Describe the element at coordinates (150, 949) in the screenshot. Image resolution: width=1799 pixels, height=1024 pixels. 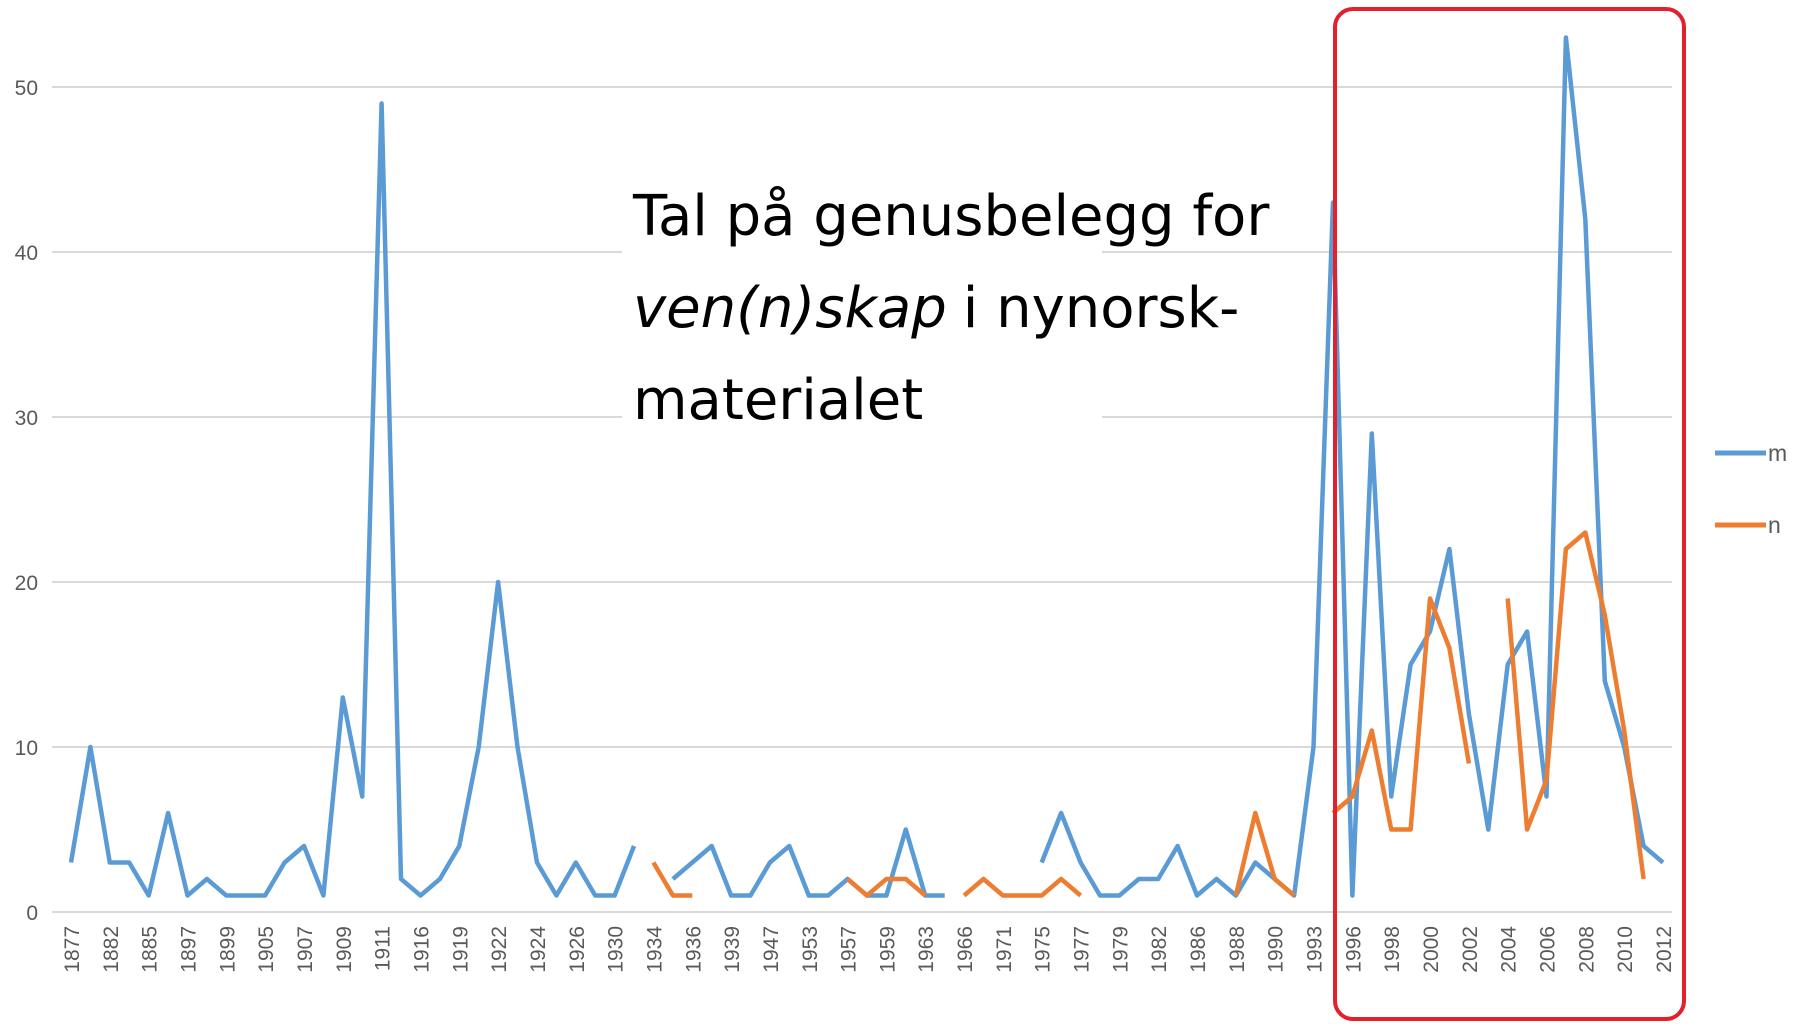
I see `x-tick-label: 1885` at that location.